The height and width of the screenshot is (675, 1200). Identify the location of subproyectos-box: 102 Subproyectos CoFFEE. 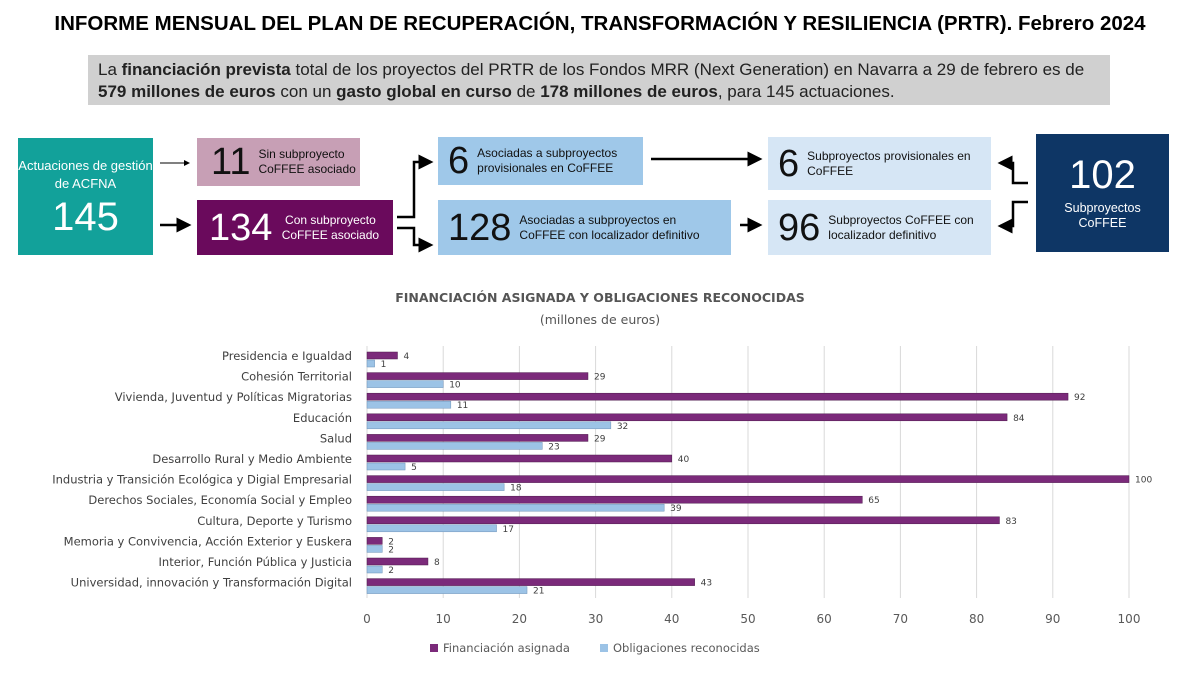
(1102, 193).